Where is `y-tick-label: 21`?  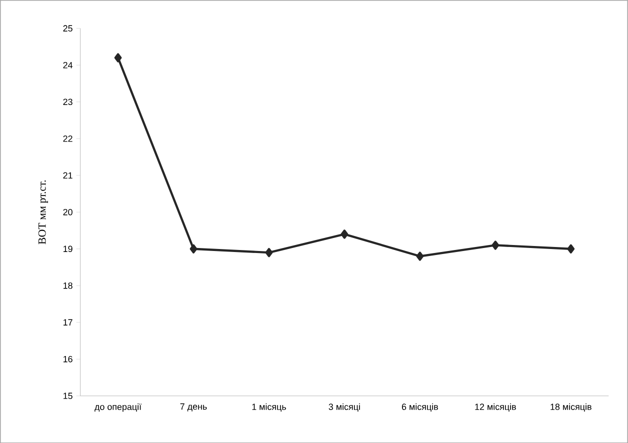 y-tick-label: 21 is located at coordinates (67, 175).